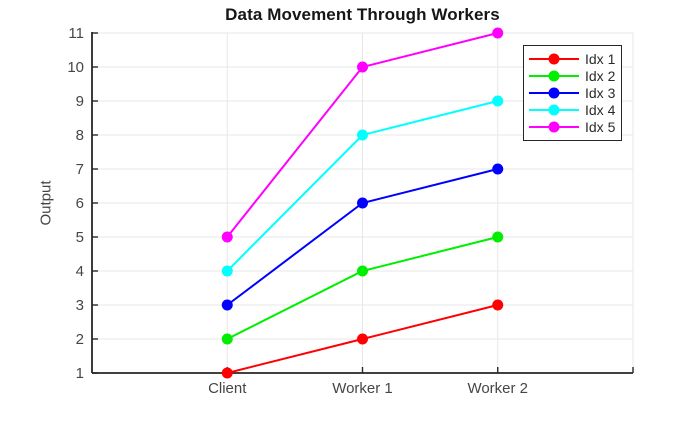  What do you see at coordinates (497, 388) in the screenshot?
I see `x-tick-label: Worker 2` at bounding box center [497, 388].